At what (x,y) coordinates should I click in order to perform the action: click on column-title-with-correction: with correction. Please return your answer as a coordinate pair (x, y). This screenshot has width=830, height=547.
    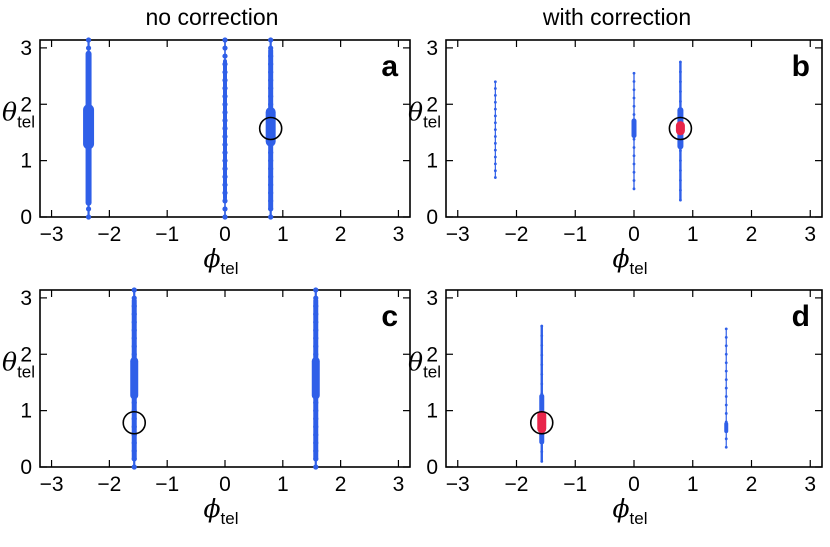
    Looking at the image, I should click on (616, 17).